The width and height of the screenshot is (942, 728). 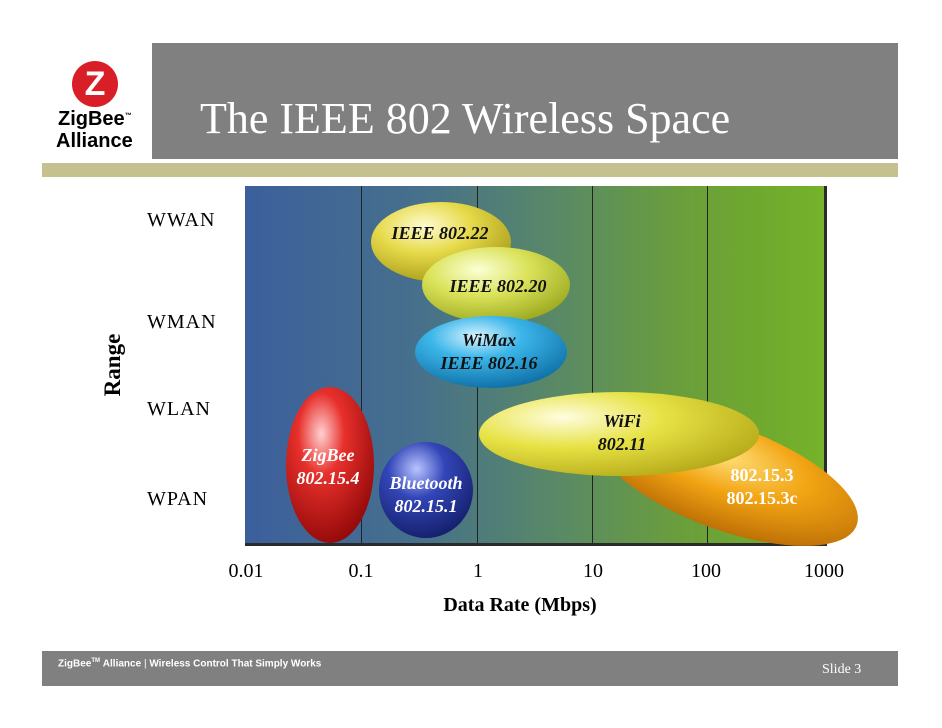 I want to click on logo-brand-text: ZigBee, so click(x=91, y=119).